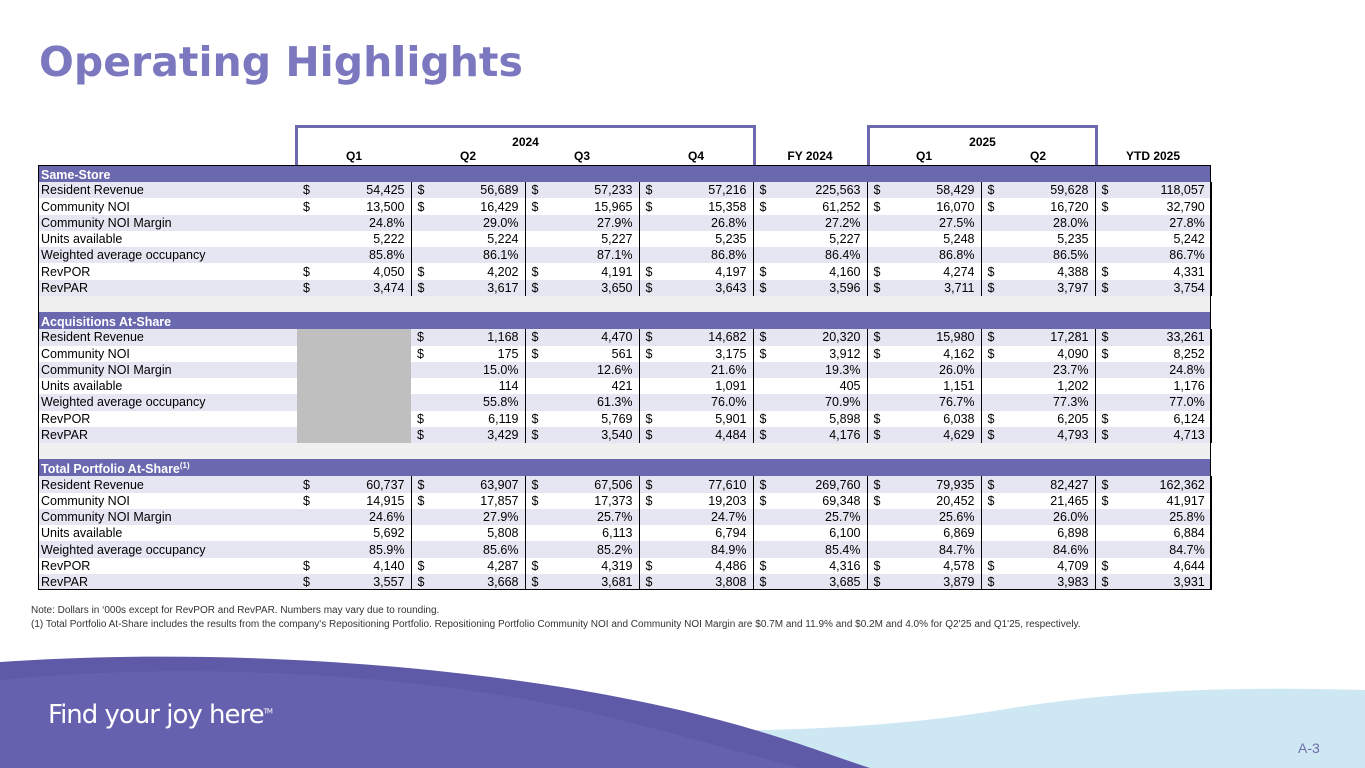  Describe the element at coordinates (1048, 222) in the screenshot. I see `cell-value: 28.0%` at that location.